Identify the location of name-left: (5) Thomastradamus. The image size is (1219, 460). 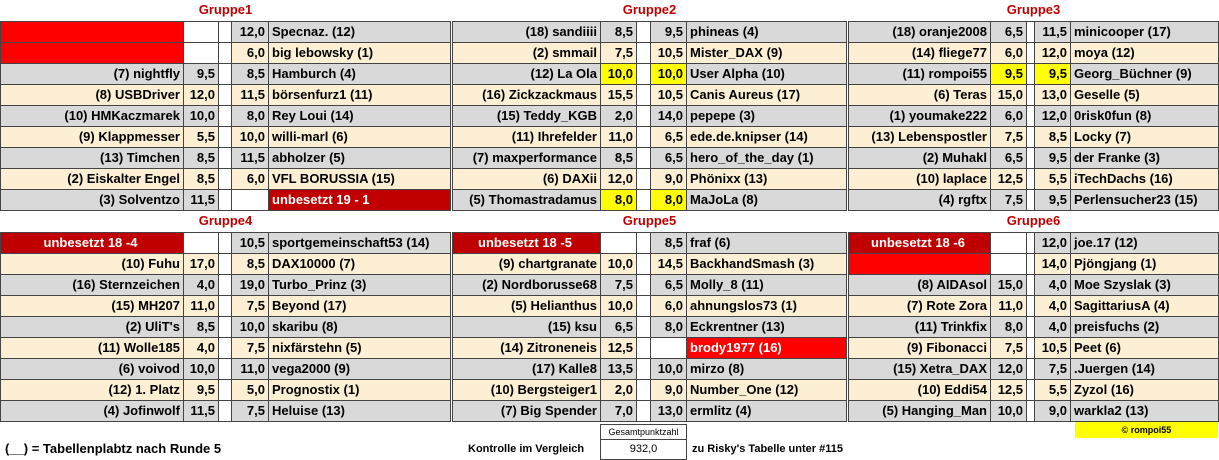
(526, 200).